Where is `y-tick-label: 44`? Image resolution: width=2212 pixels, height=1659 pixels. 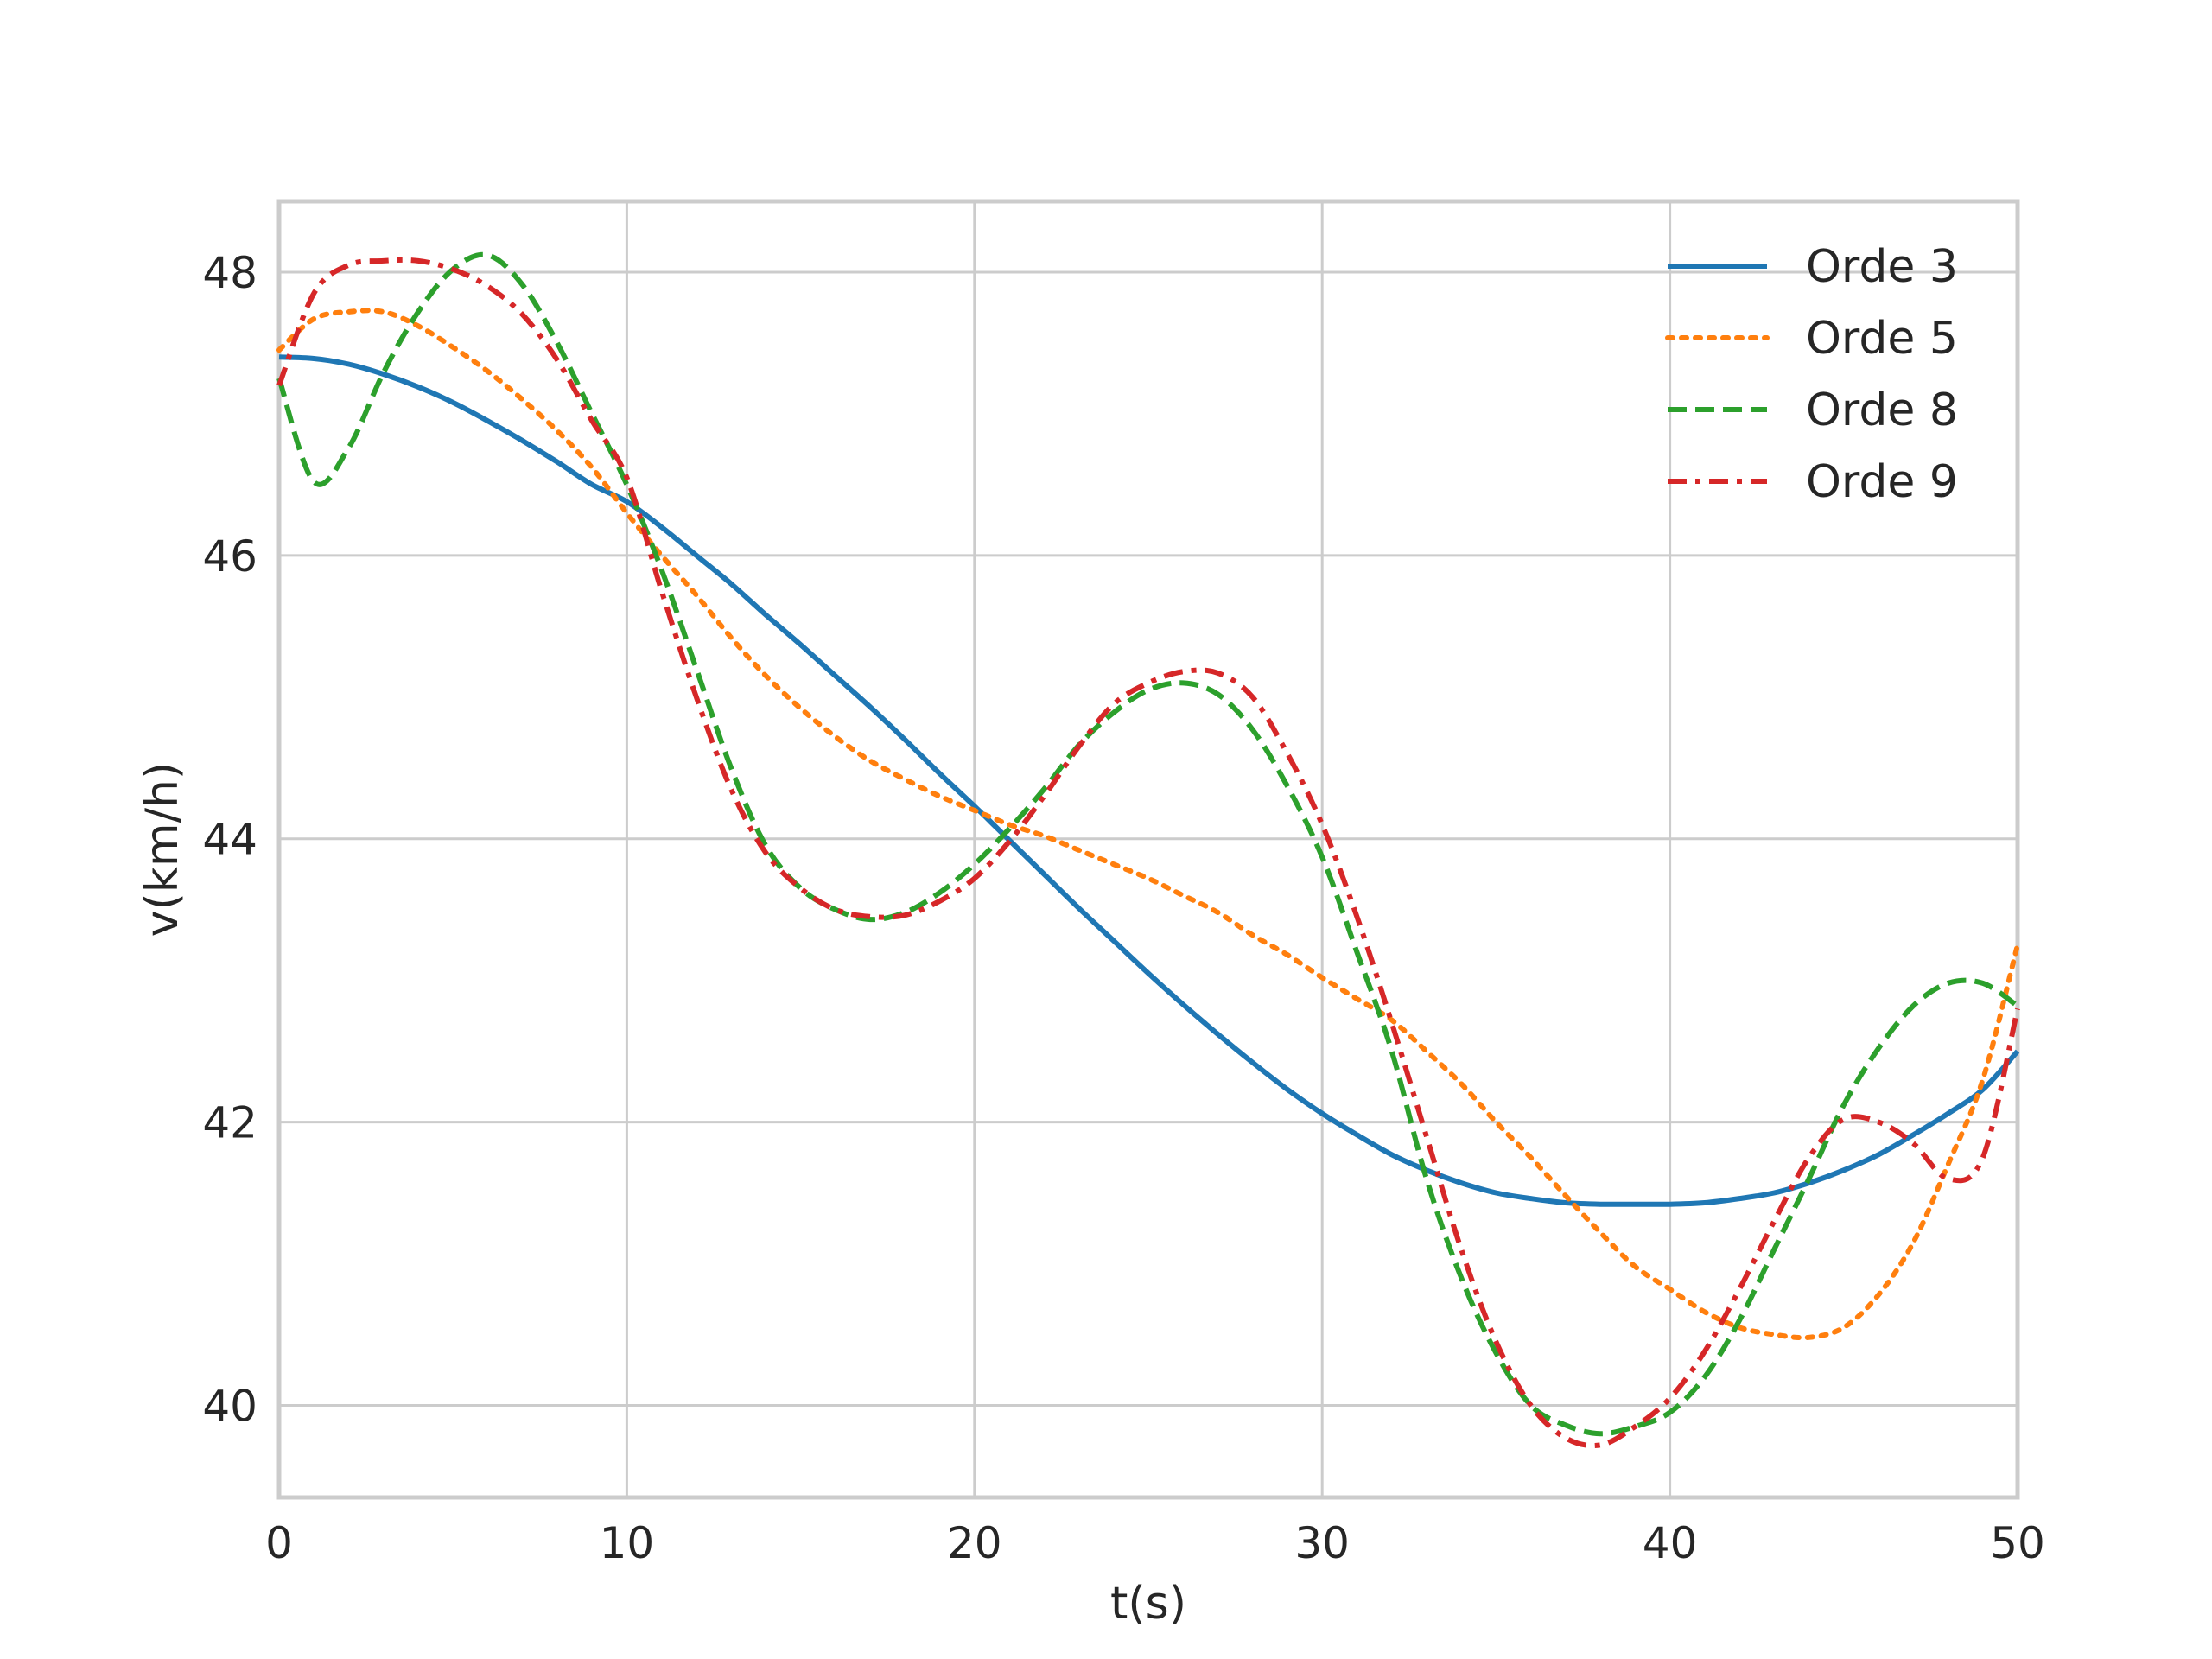
y-tick-label: 44 is located at coordinates (230, 840).